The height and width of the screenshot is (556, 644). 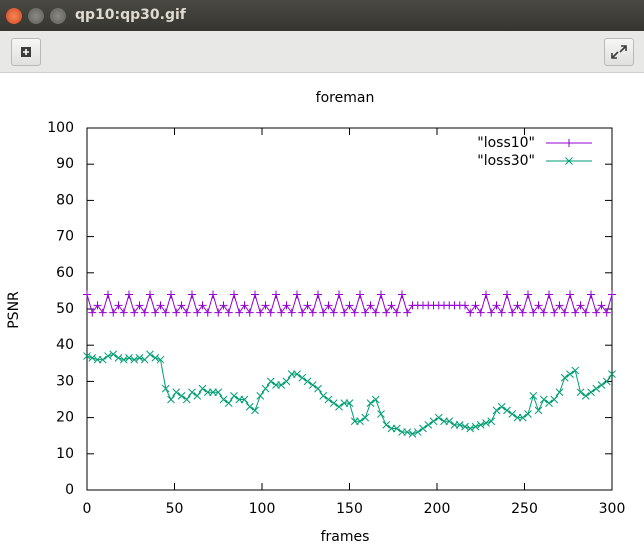 I want to click on fullscreen-button, so click(x=619, y=52).